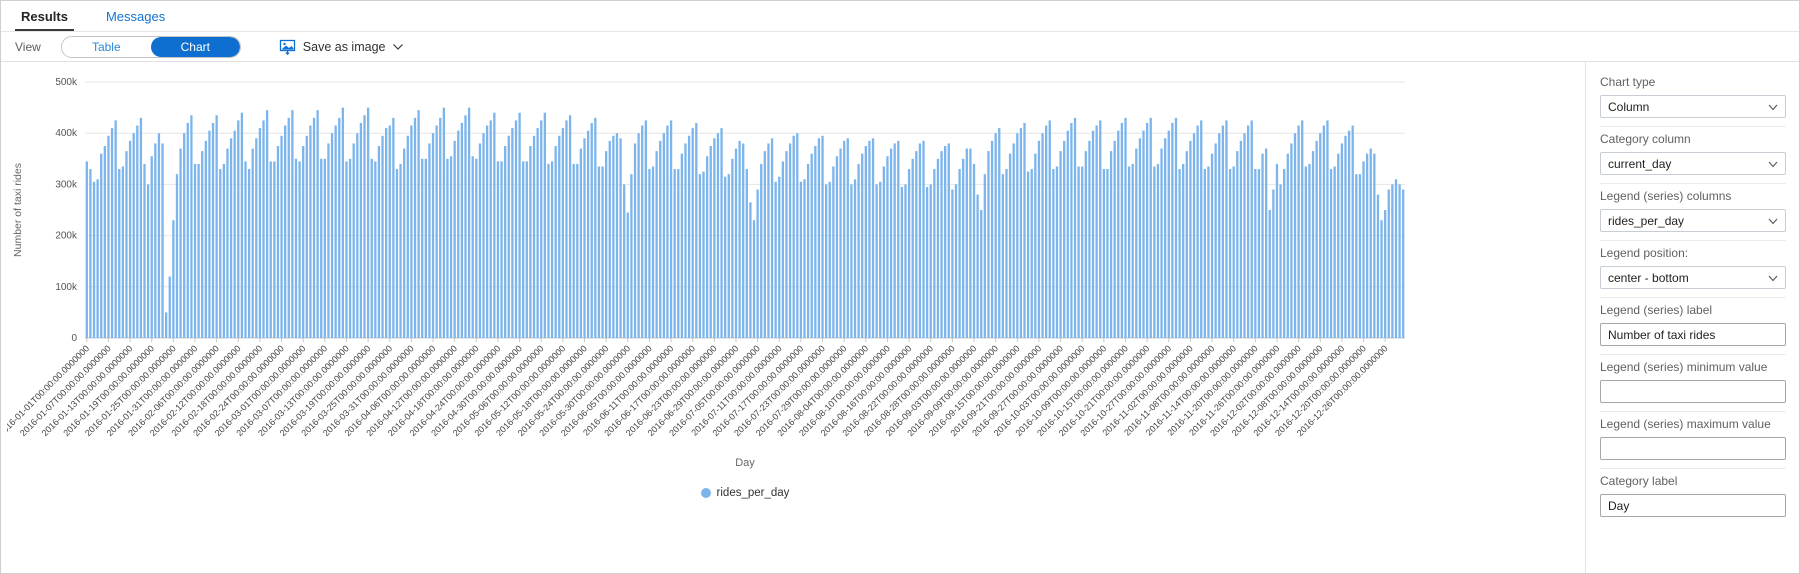  I want to click on legend-label-input, so click(1693, 334).